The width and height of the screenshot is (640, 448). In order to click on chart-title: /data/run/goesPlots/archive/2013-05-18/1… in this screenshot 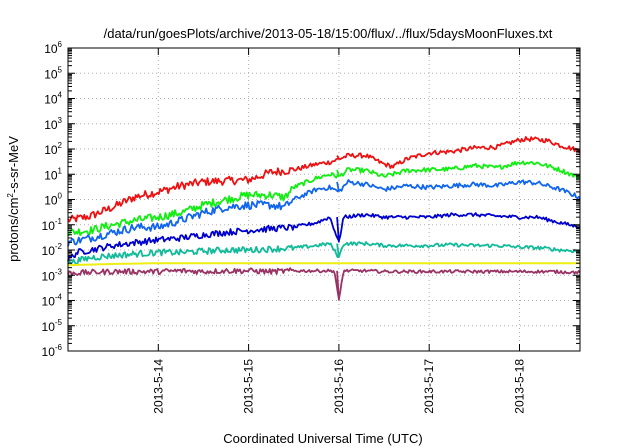, I will do `click(328, 33)`.